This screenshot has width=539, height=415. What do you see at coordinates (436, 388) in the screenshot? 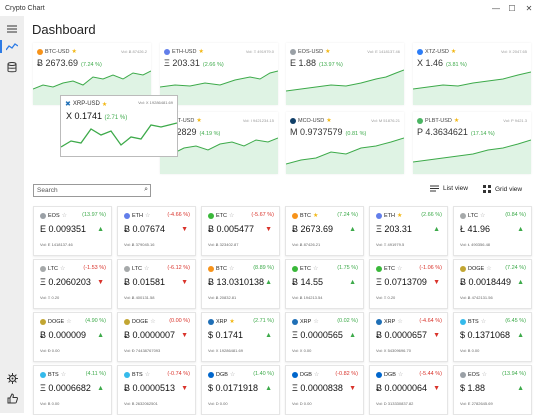
I see `down-arrow-icon: ▼` at bounding box center [436, 388].